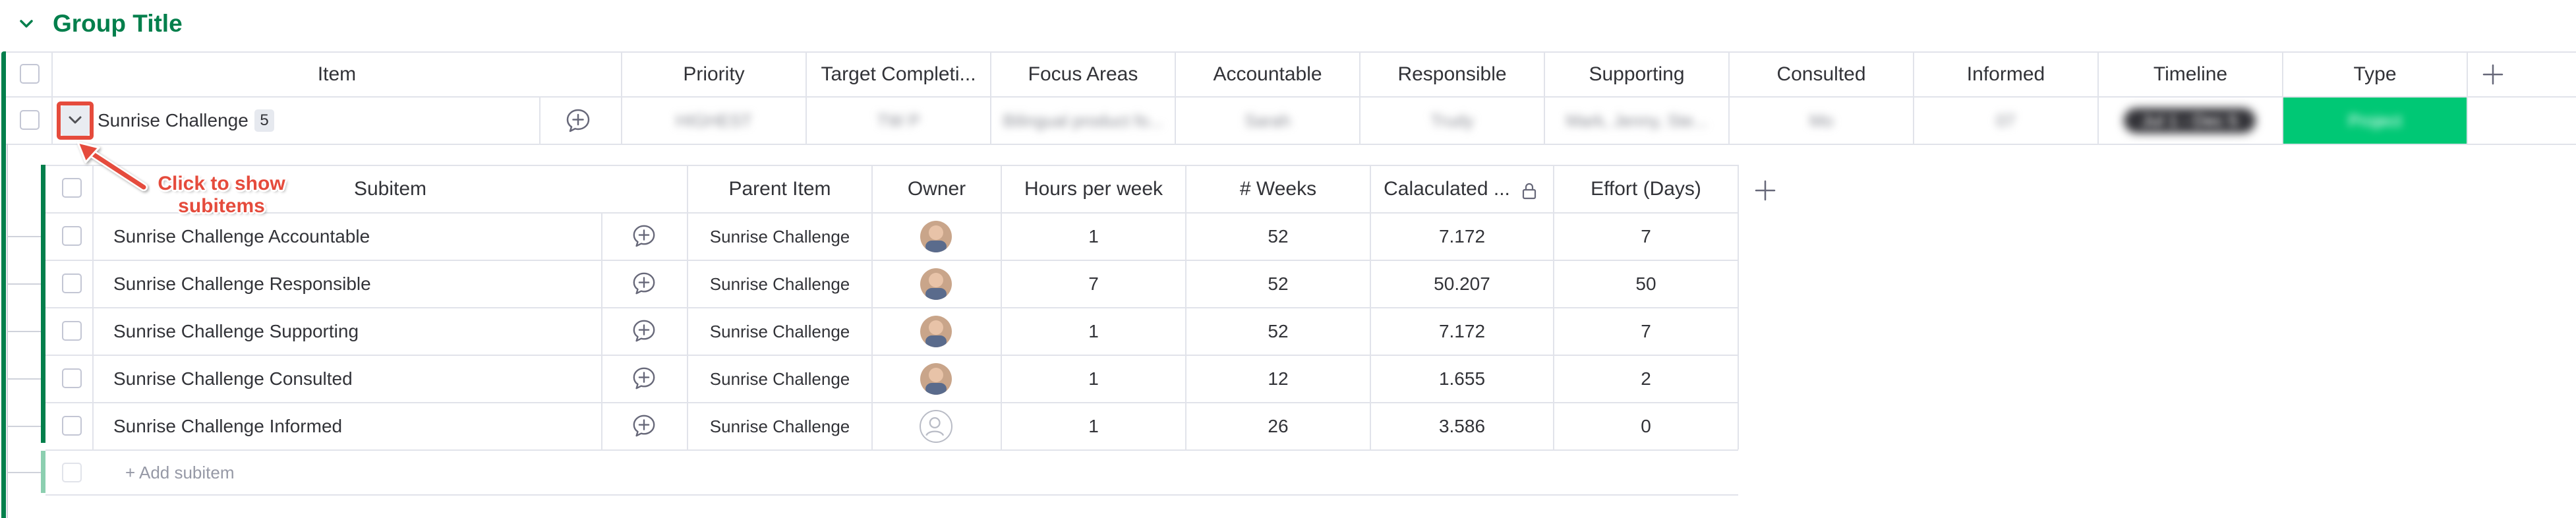 This screenshot has width=2576, height=518. I want to click on subitem-name: Sunrise Challenge Informed, so click(228, 426).